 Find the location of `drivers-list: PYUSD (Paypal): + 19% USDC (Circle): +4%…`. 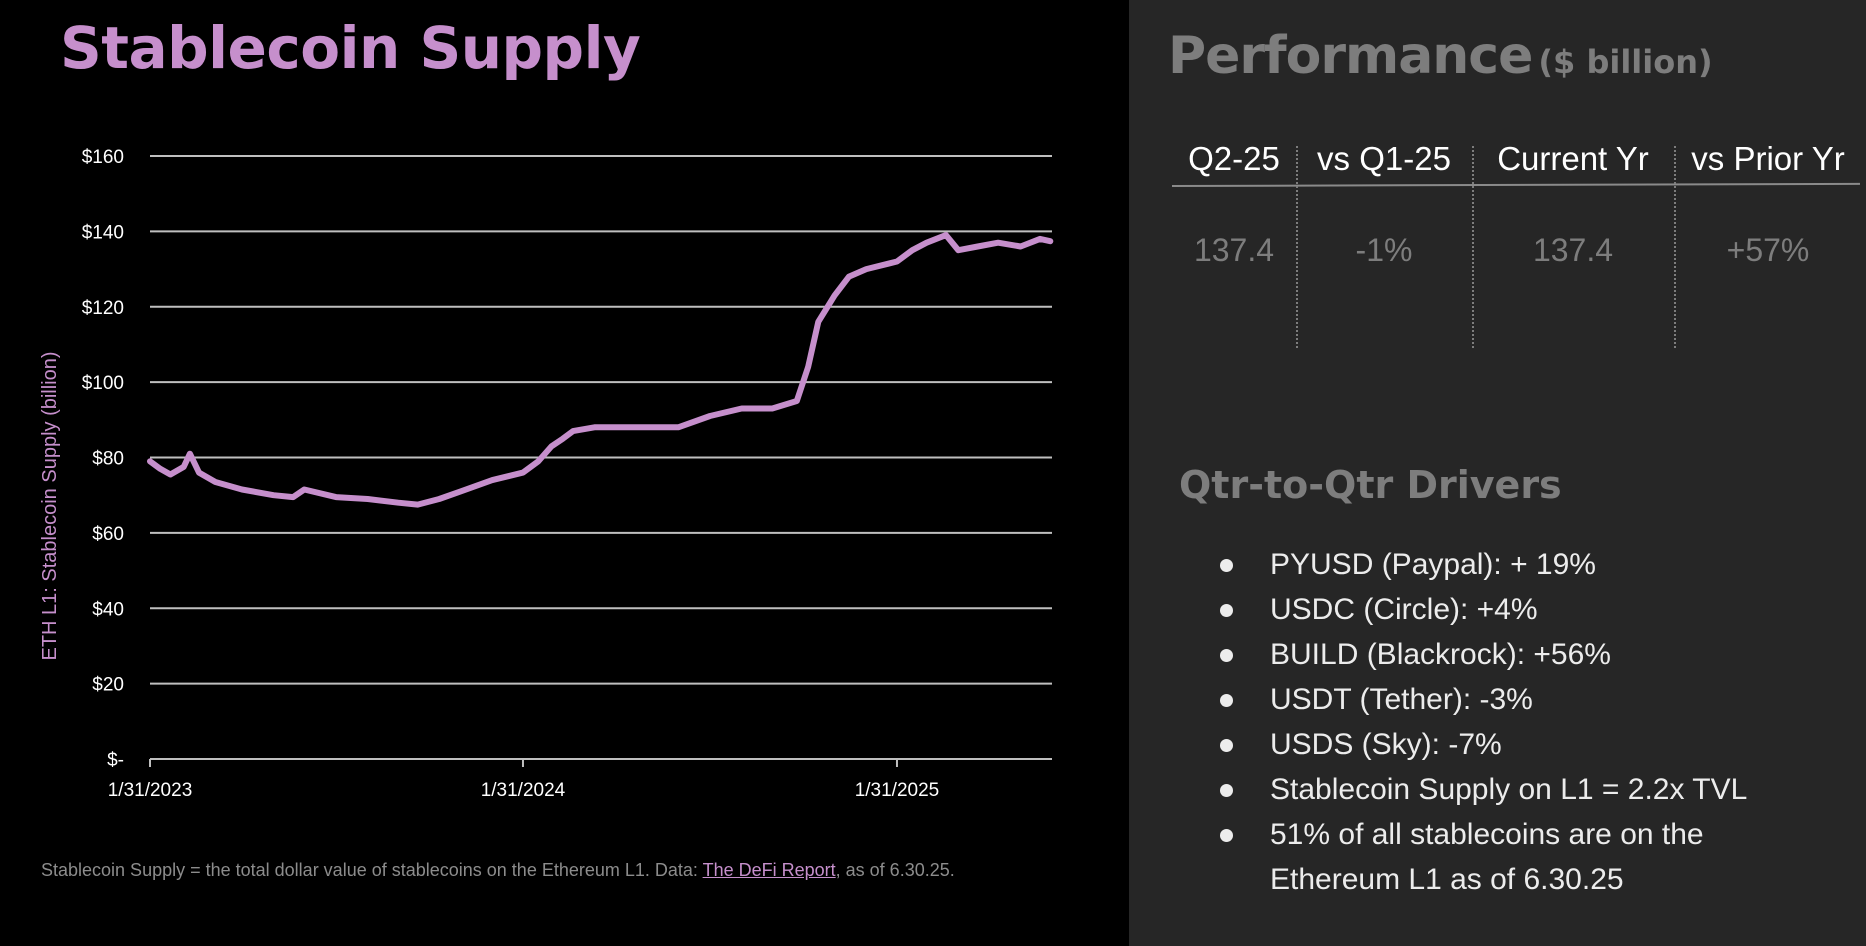

drivers-list: PYUSD (Paypal): + 19% USDC (Circle): +4%… is located at coordinates (1524, 722).